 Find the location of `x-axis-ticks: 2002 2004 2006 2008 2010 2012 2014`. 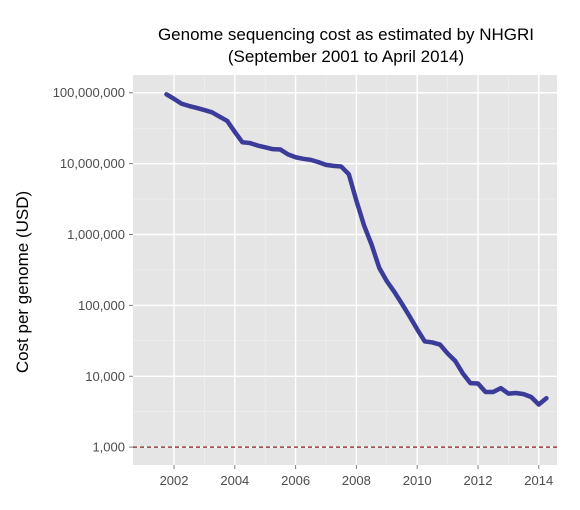

x-axis-ticks: 2002 2004 2006 2008 2010 2012 2014 is located at coordinates (356, 476).